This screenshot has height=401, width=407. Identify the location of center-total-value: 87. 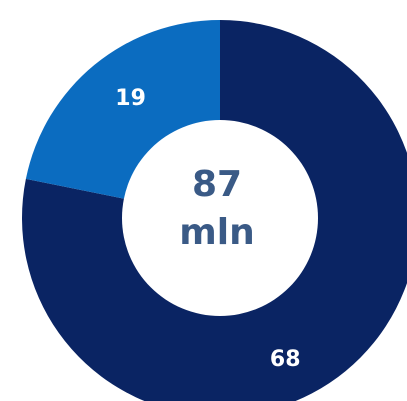
(217, 184).